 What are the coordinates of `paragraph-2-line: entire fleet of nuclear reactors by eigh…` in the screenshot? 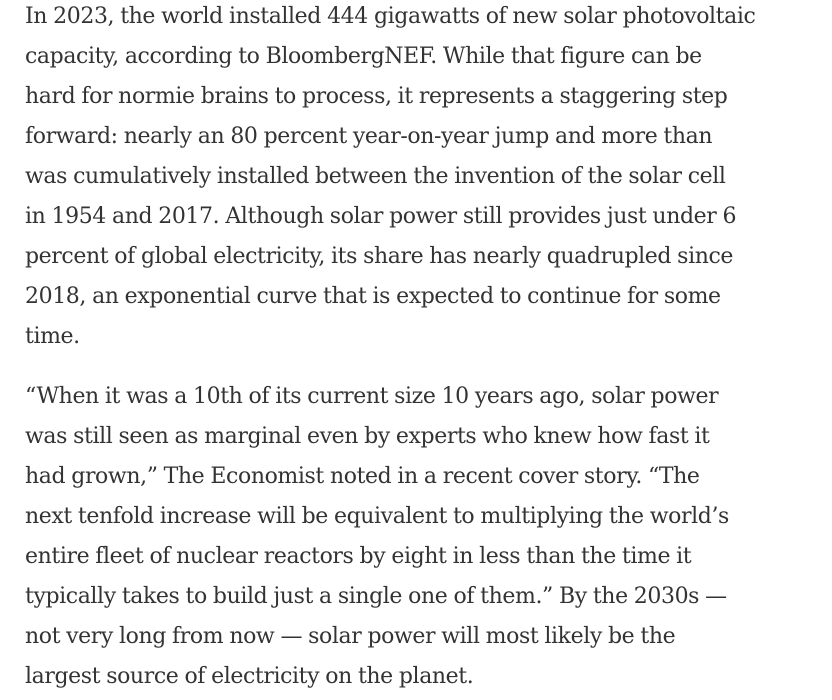 It's located at (358, 556).